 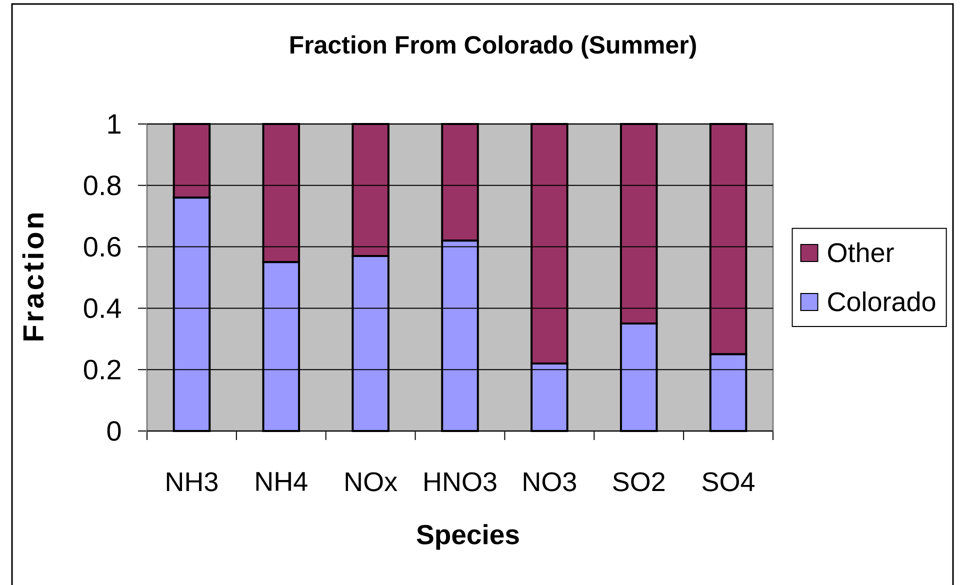 I want to click on legend-label: Colorado, so click(x=882, y=301).